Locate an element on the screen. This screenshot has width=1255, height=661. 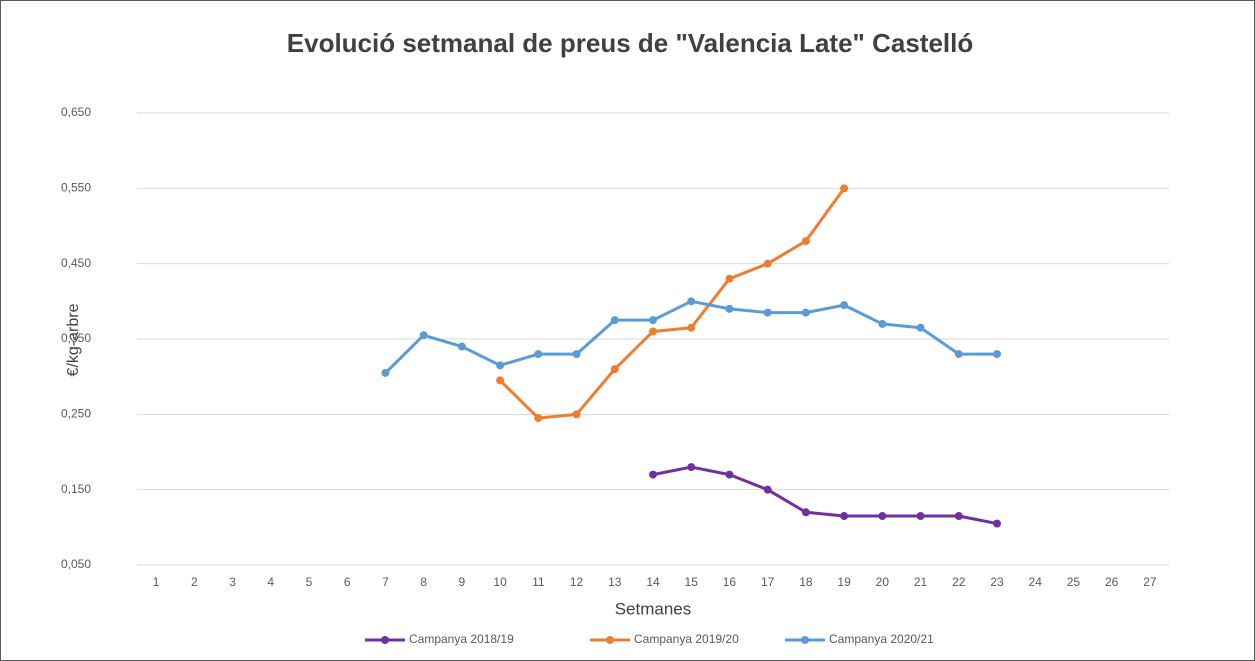
x-tick-label: 10 is located at coordinates (500, 582).